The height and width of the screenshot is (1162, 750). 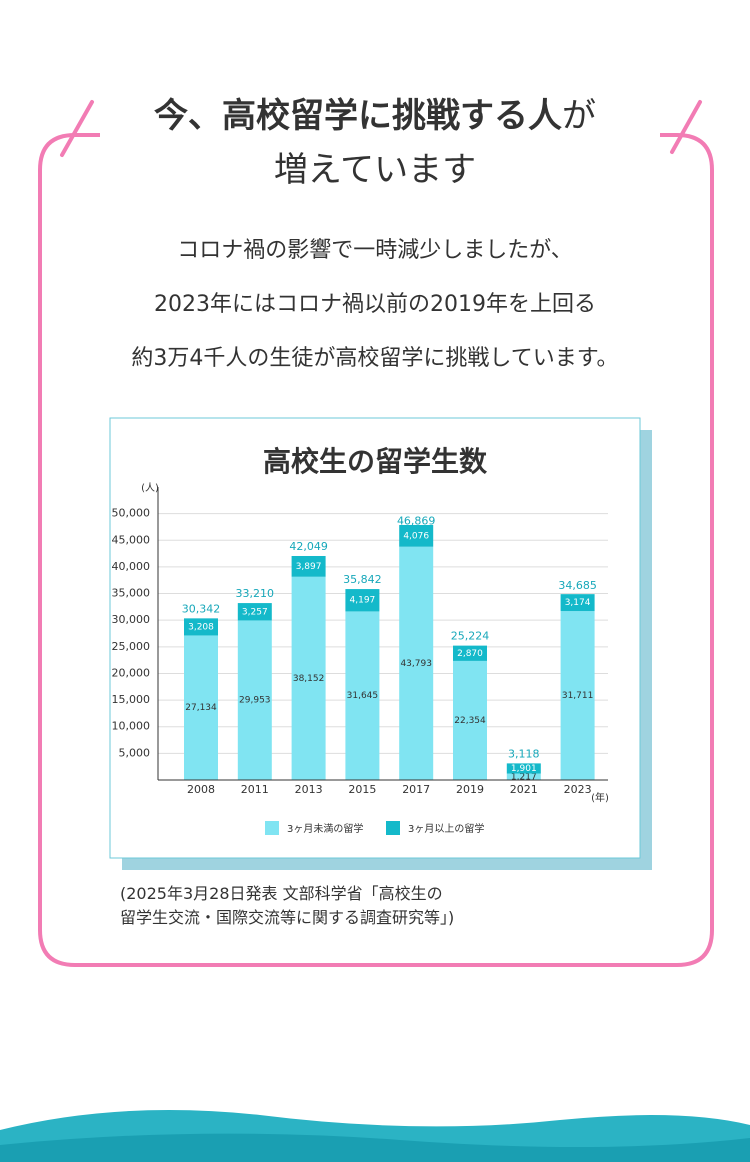 What do you see at coordinates (131, 513) in the screenshot?
I see `y-tick-label: 50,000` at bounding box center [131, 513].